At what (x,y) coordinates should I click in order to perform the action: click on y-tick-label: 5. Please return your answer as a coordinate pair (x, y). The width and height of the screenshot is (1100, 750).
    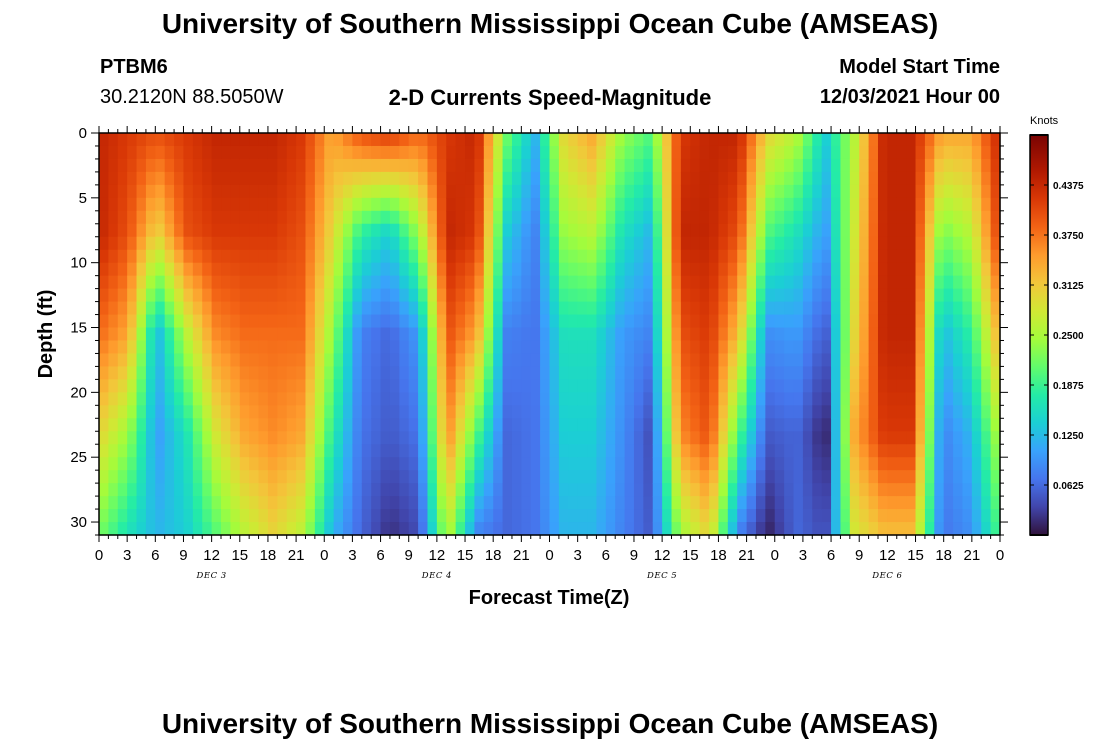
    Looking at the image, I should click on (83, 198).